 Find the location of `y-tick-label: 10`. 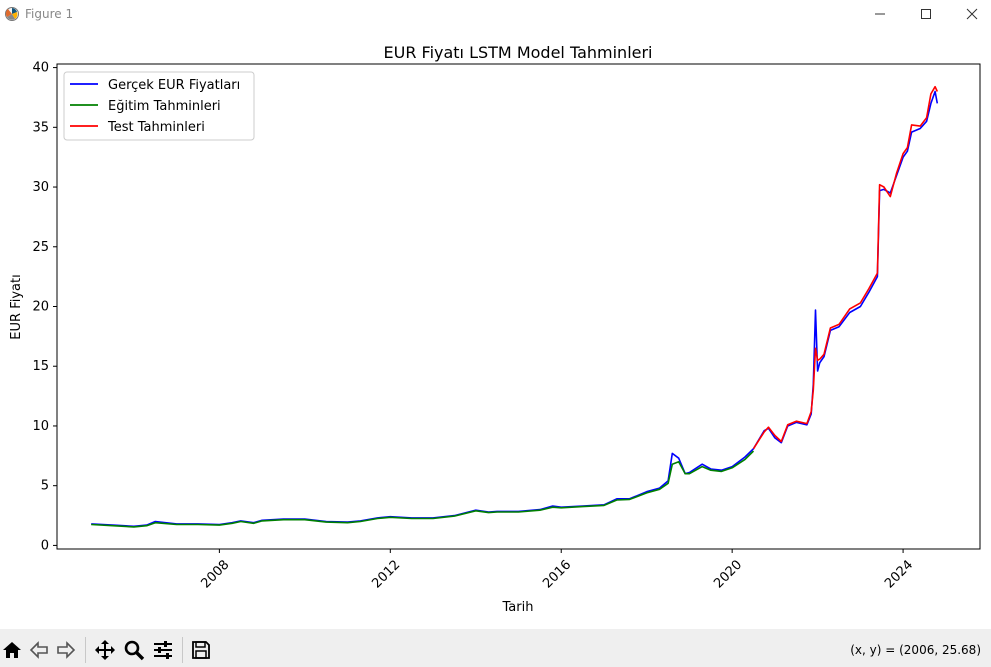

y-tick-label: 10 is located at coordinates (40, 426).